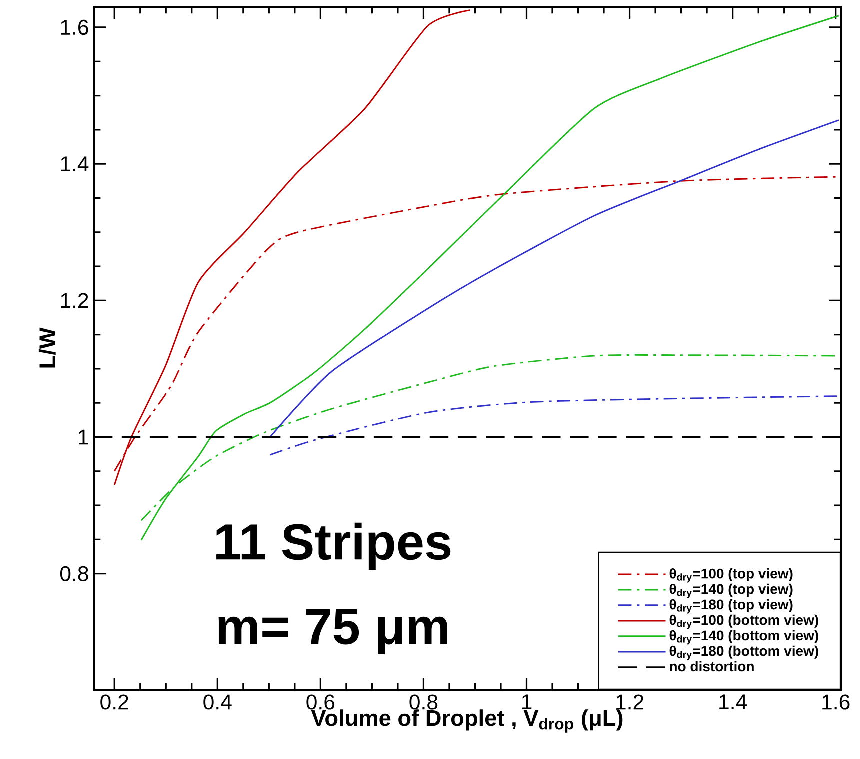  What do you see at coordinates (734, 702) in the screenshot?
I see `x-tick-label: 1.4` at bounding box center [734, 702].